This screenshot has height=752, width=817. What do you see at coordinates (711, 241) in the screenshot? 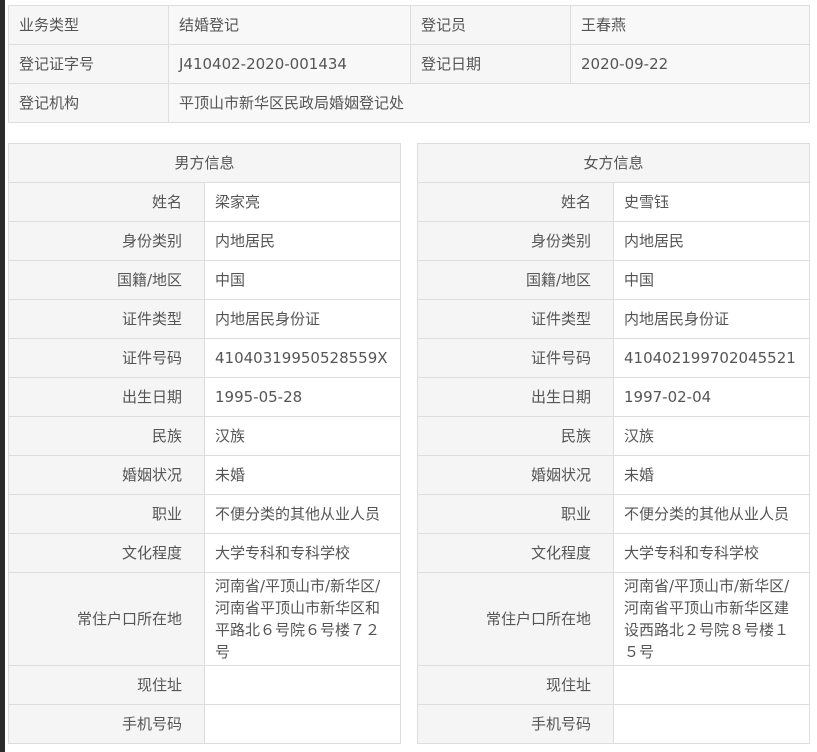
I see `female-field-value: 内地居民` at bounding box center [711, 241].